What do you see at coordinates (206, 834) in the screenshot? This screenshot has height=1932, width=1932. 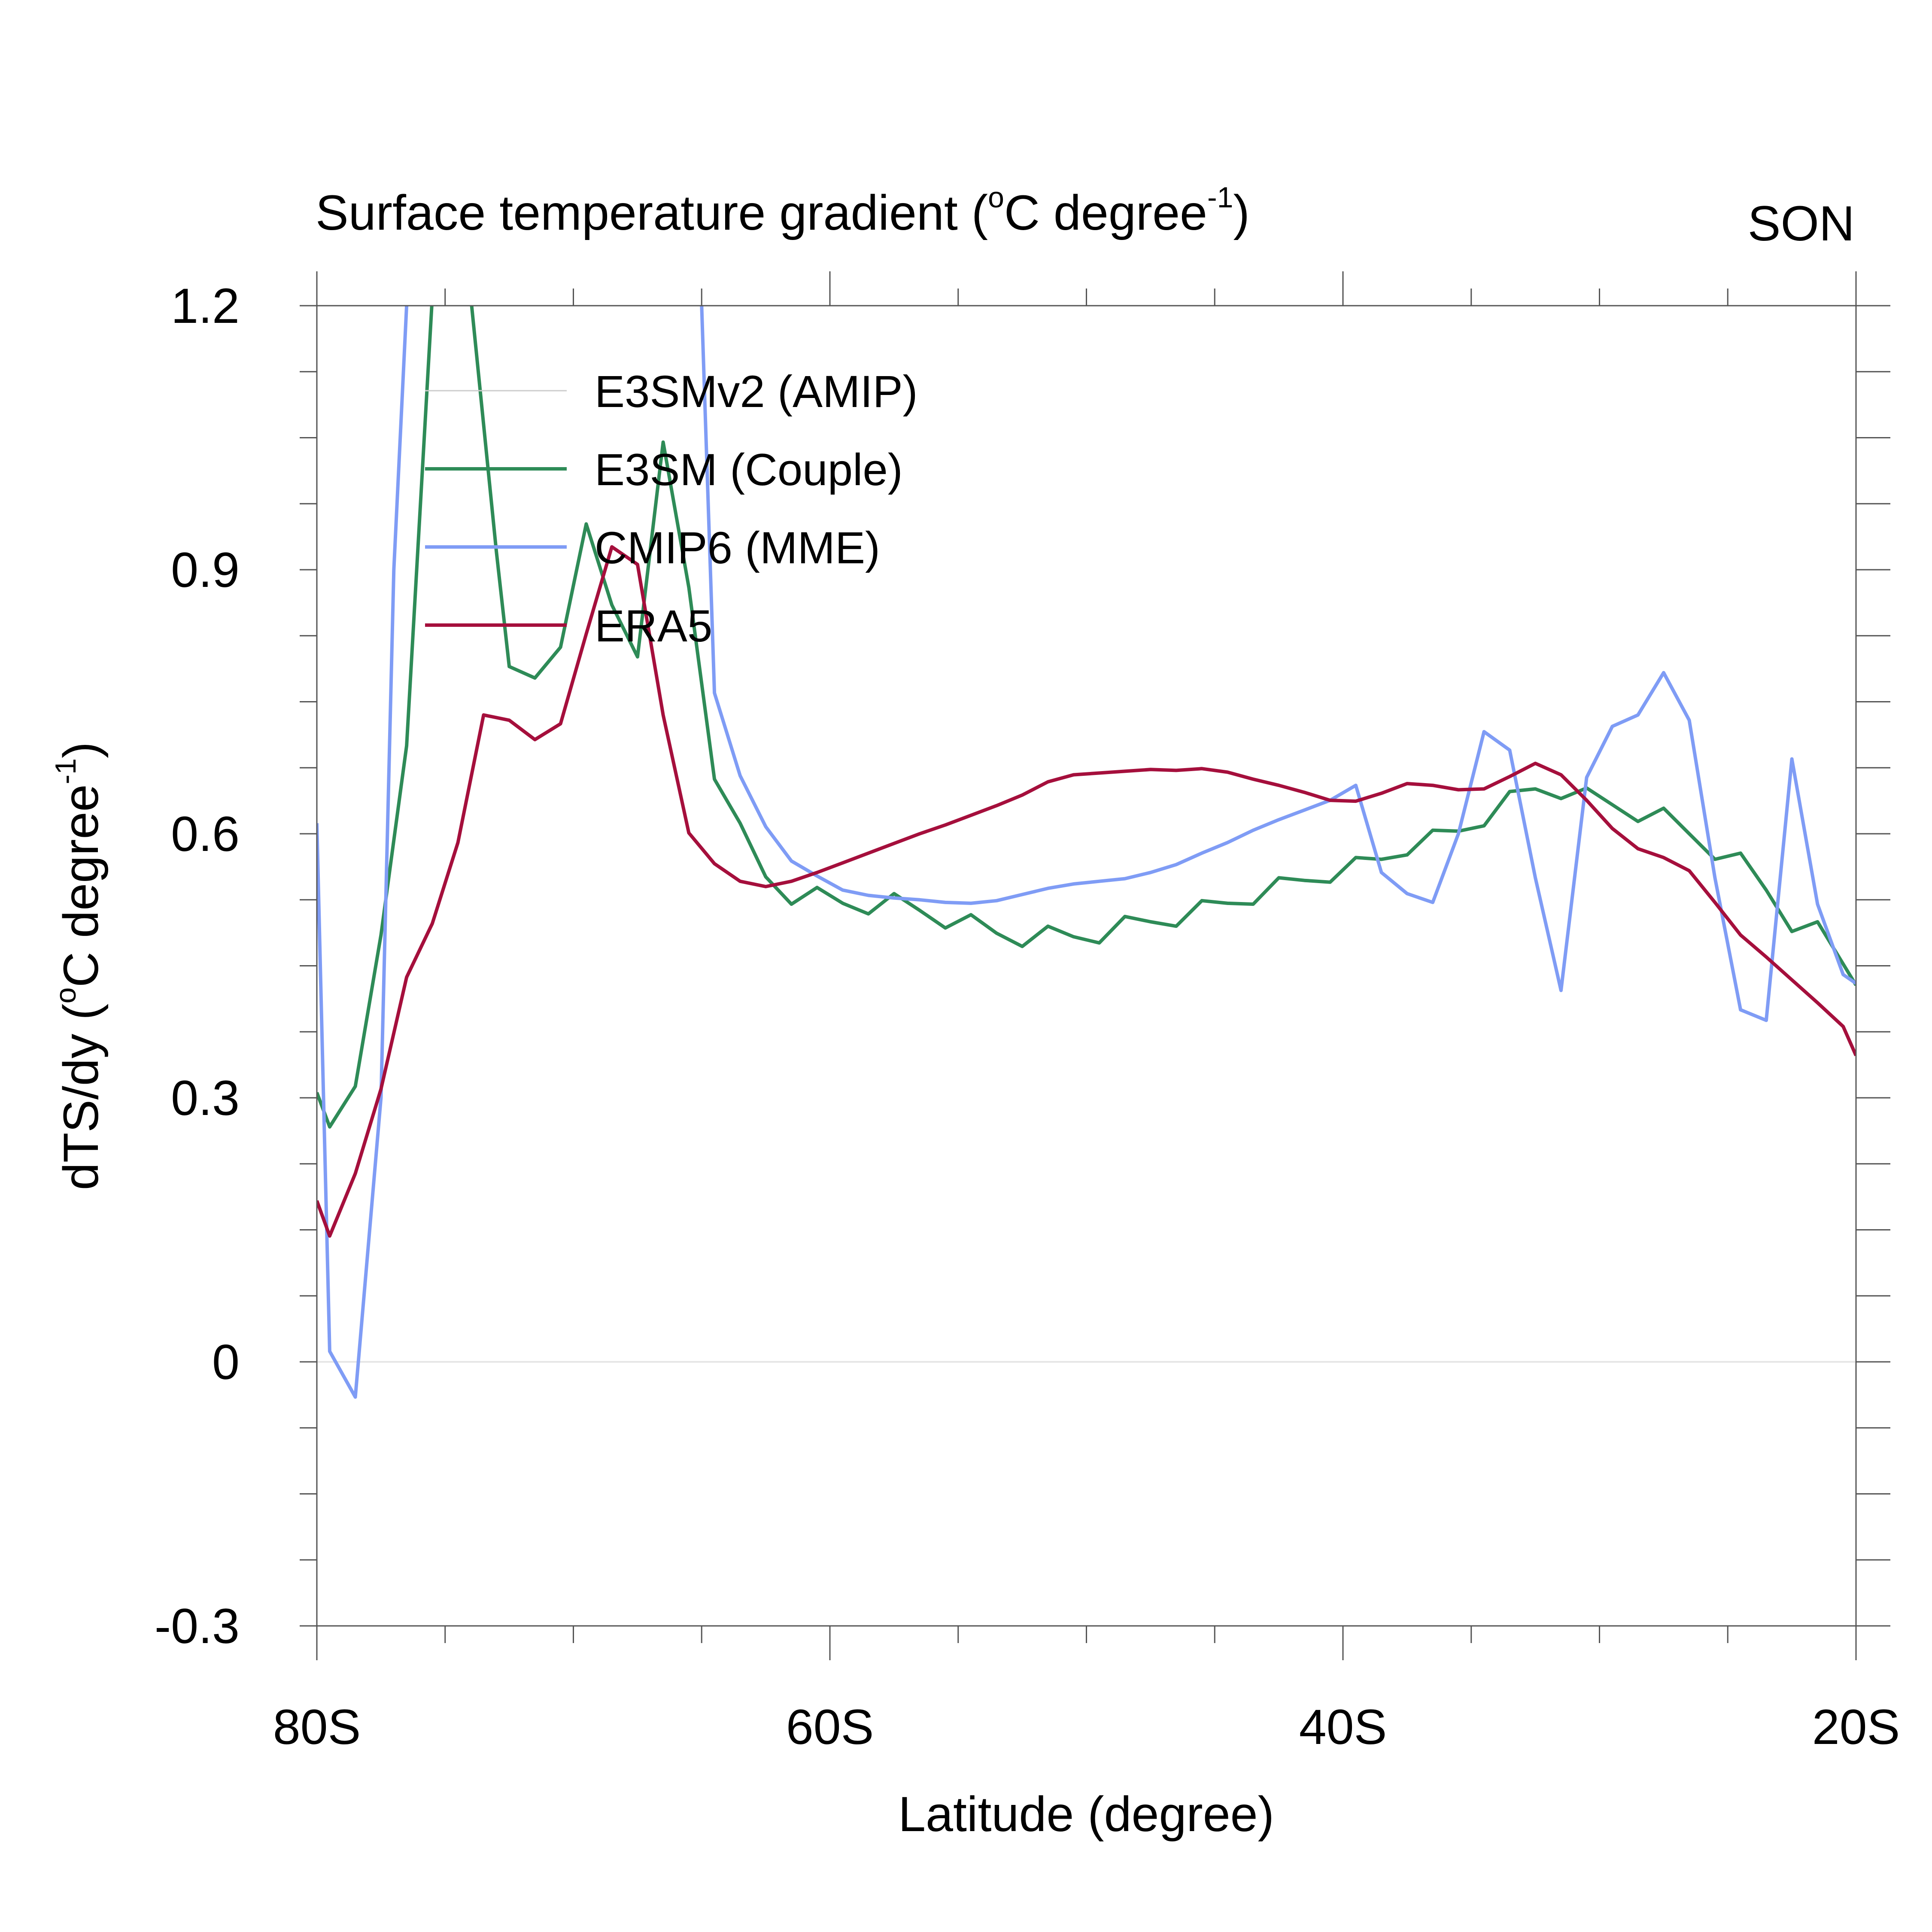 I see `y-tick-label: 0.6` at bounding box center [206, 834].